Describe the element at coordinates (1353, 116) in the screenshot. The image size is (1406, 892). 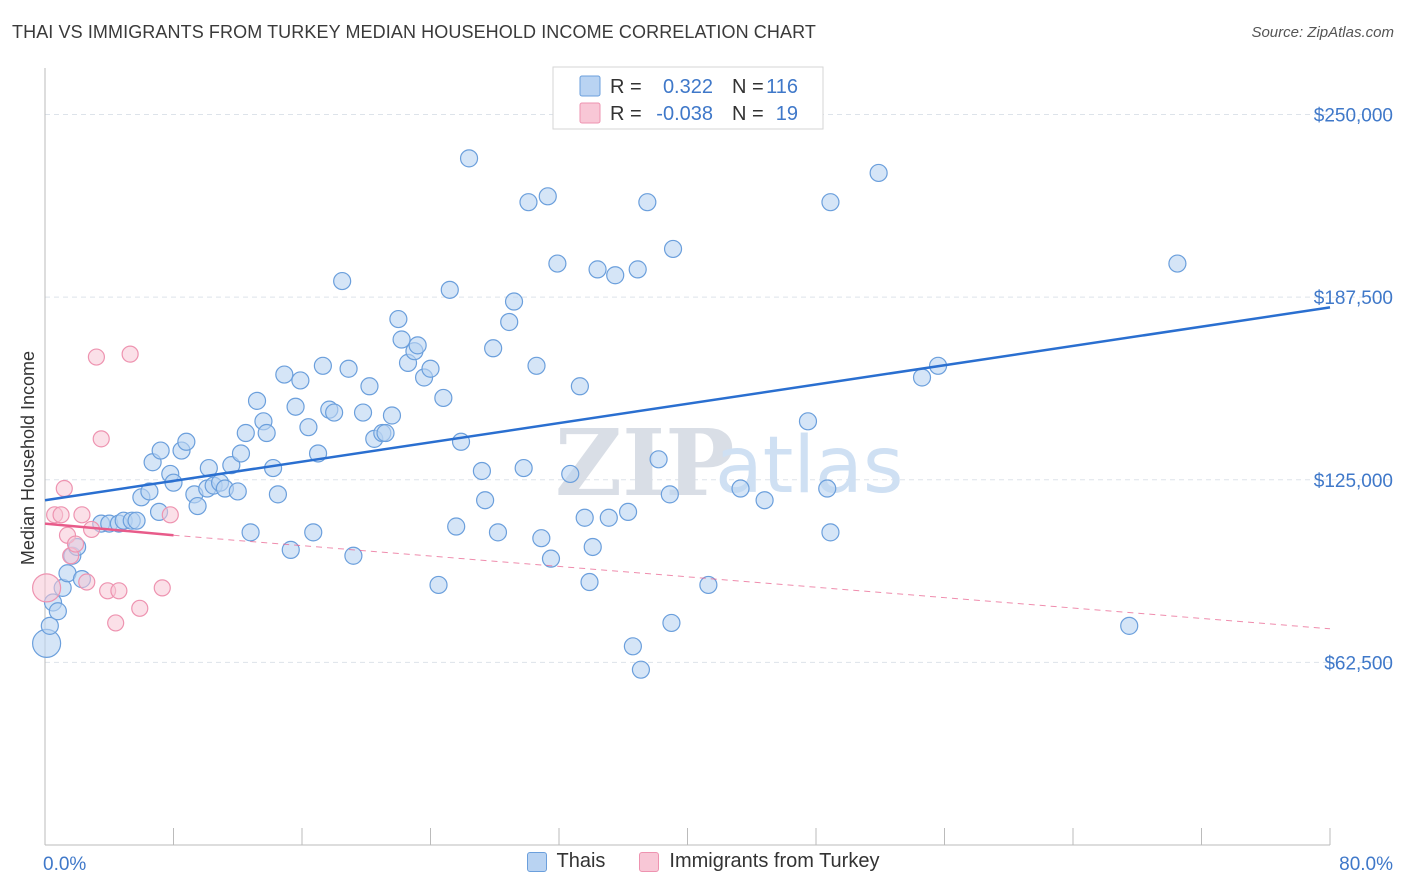
I see `y-tick-label-3: $250,000` at that location.